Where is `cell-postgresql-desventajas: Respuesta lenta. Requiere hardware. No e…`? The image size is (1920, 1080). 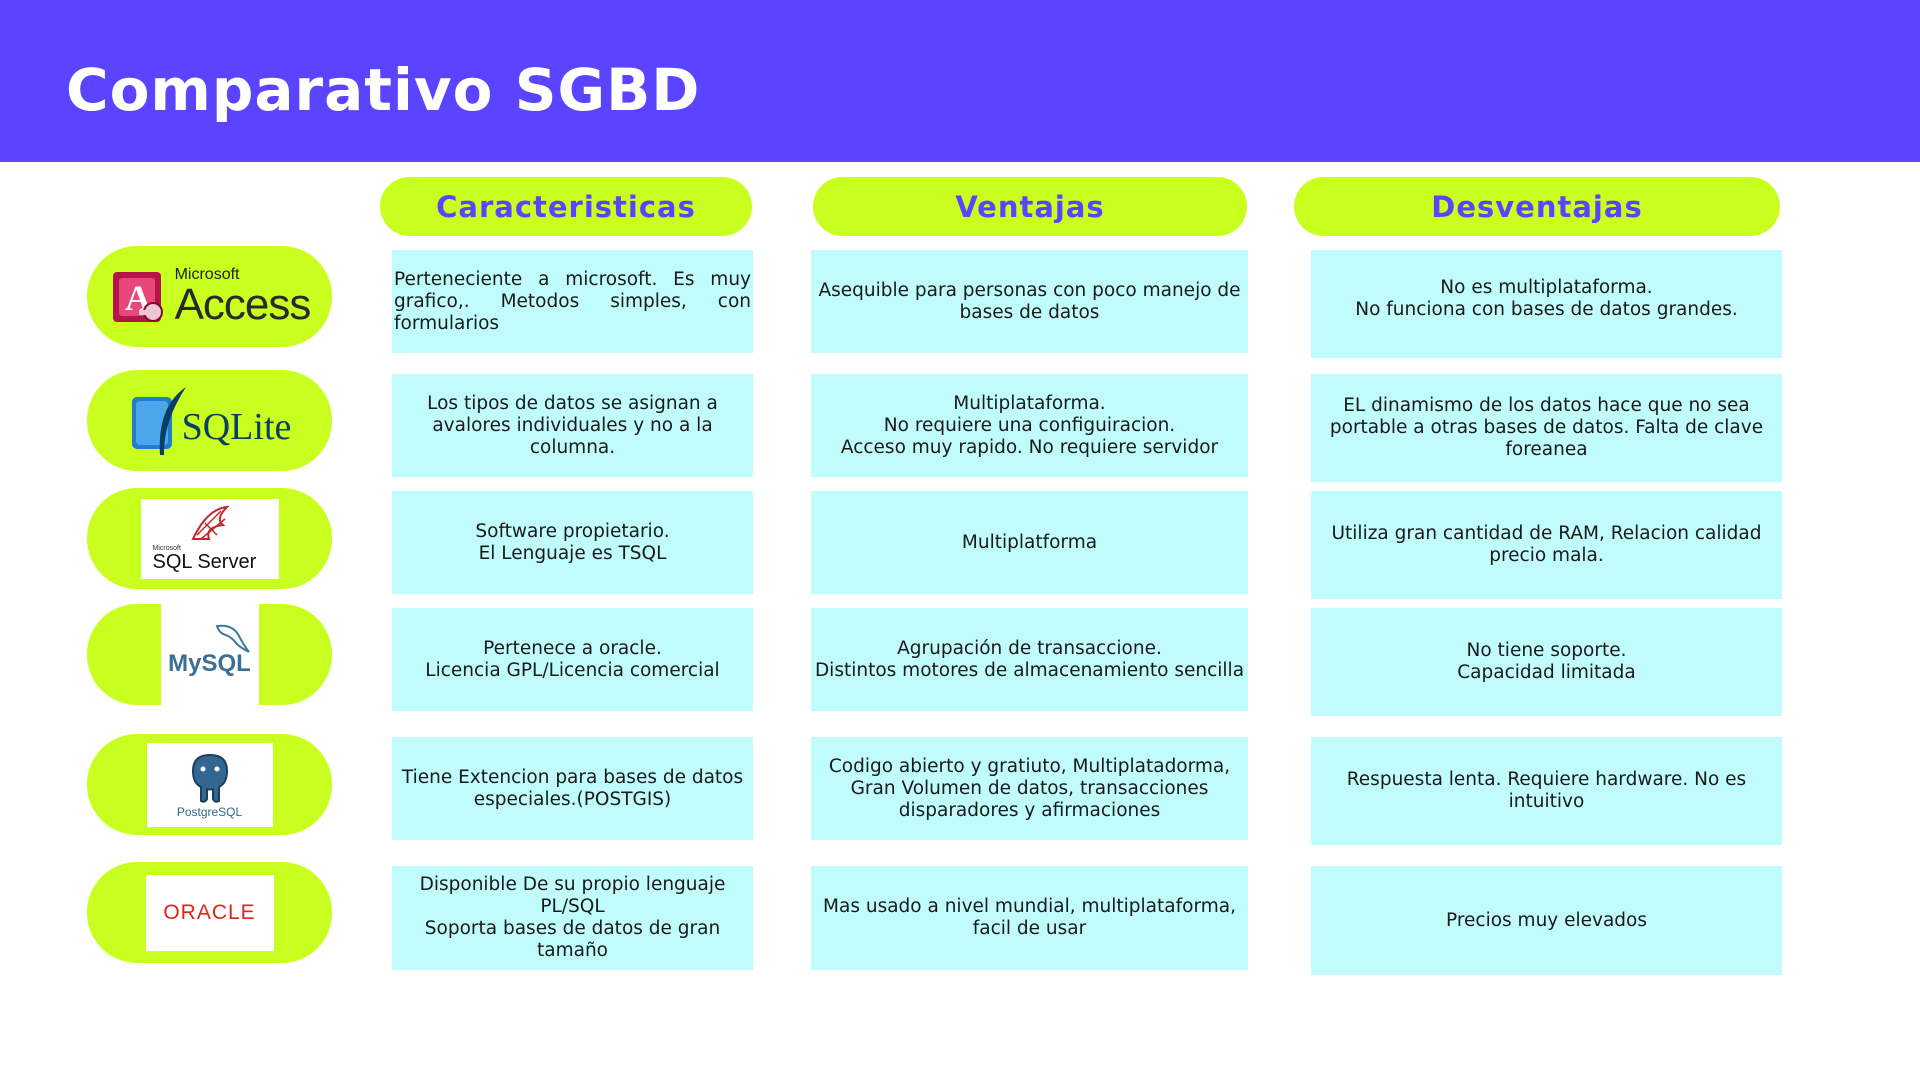
cell-postgresql-desventajas: Respuesta lenta. Requiere hardware. No e… is located at coordinates (1546, 791).